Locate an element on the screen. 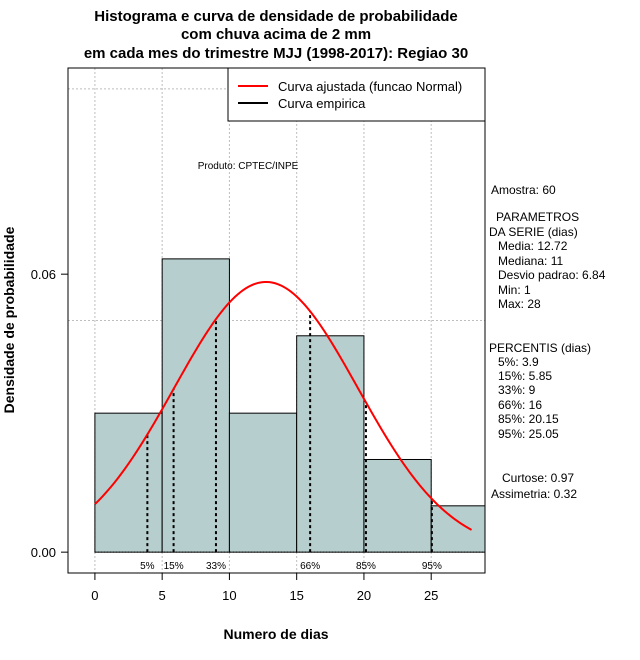 Image resolution: width=640 pixels, height=660 pixels. percentile-label-5pct: 5% is located at coordinates (147, 566).